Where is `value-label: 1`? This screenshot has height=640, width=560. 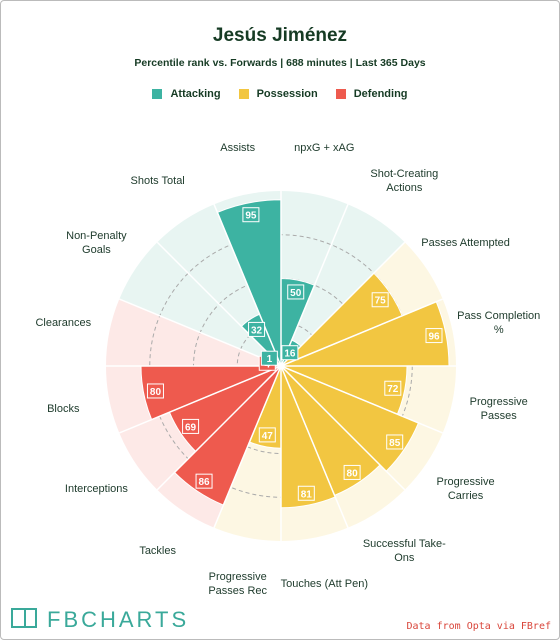 value-label: 1 is located at coordinates (269, 358).